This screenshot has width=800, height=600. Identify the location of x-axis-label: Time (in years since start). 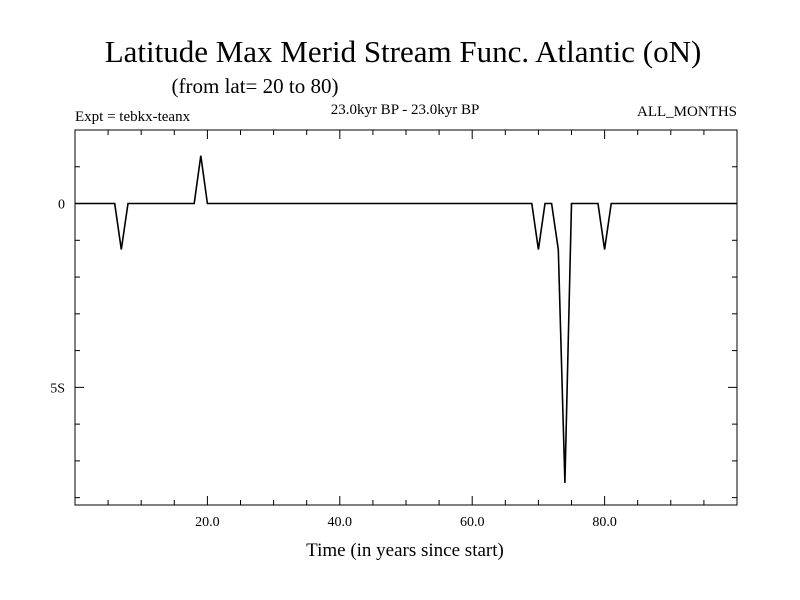
(405, 550).